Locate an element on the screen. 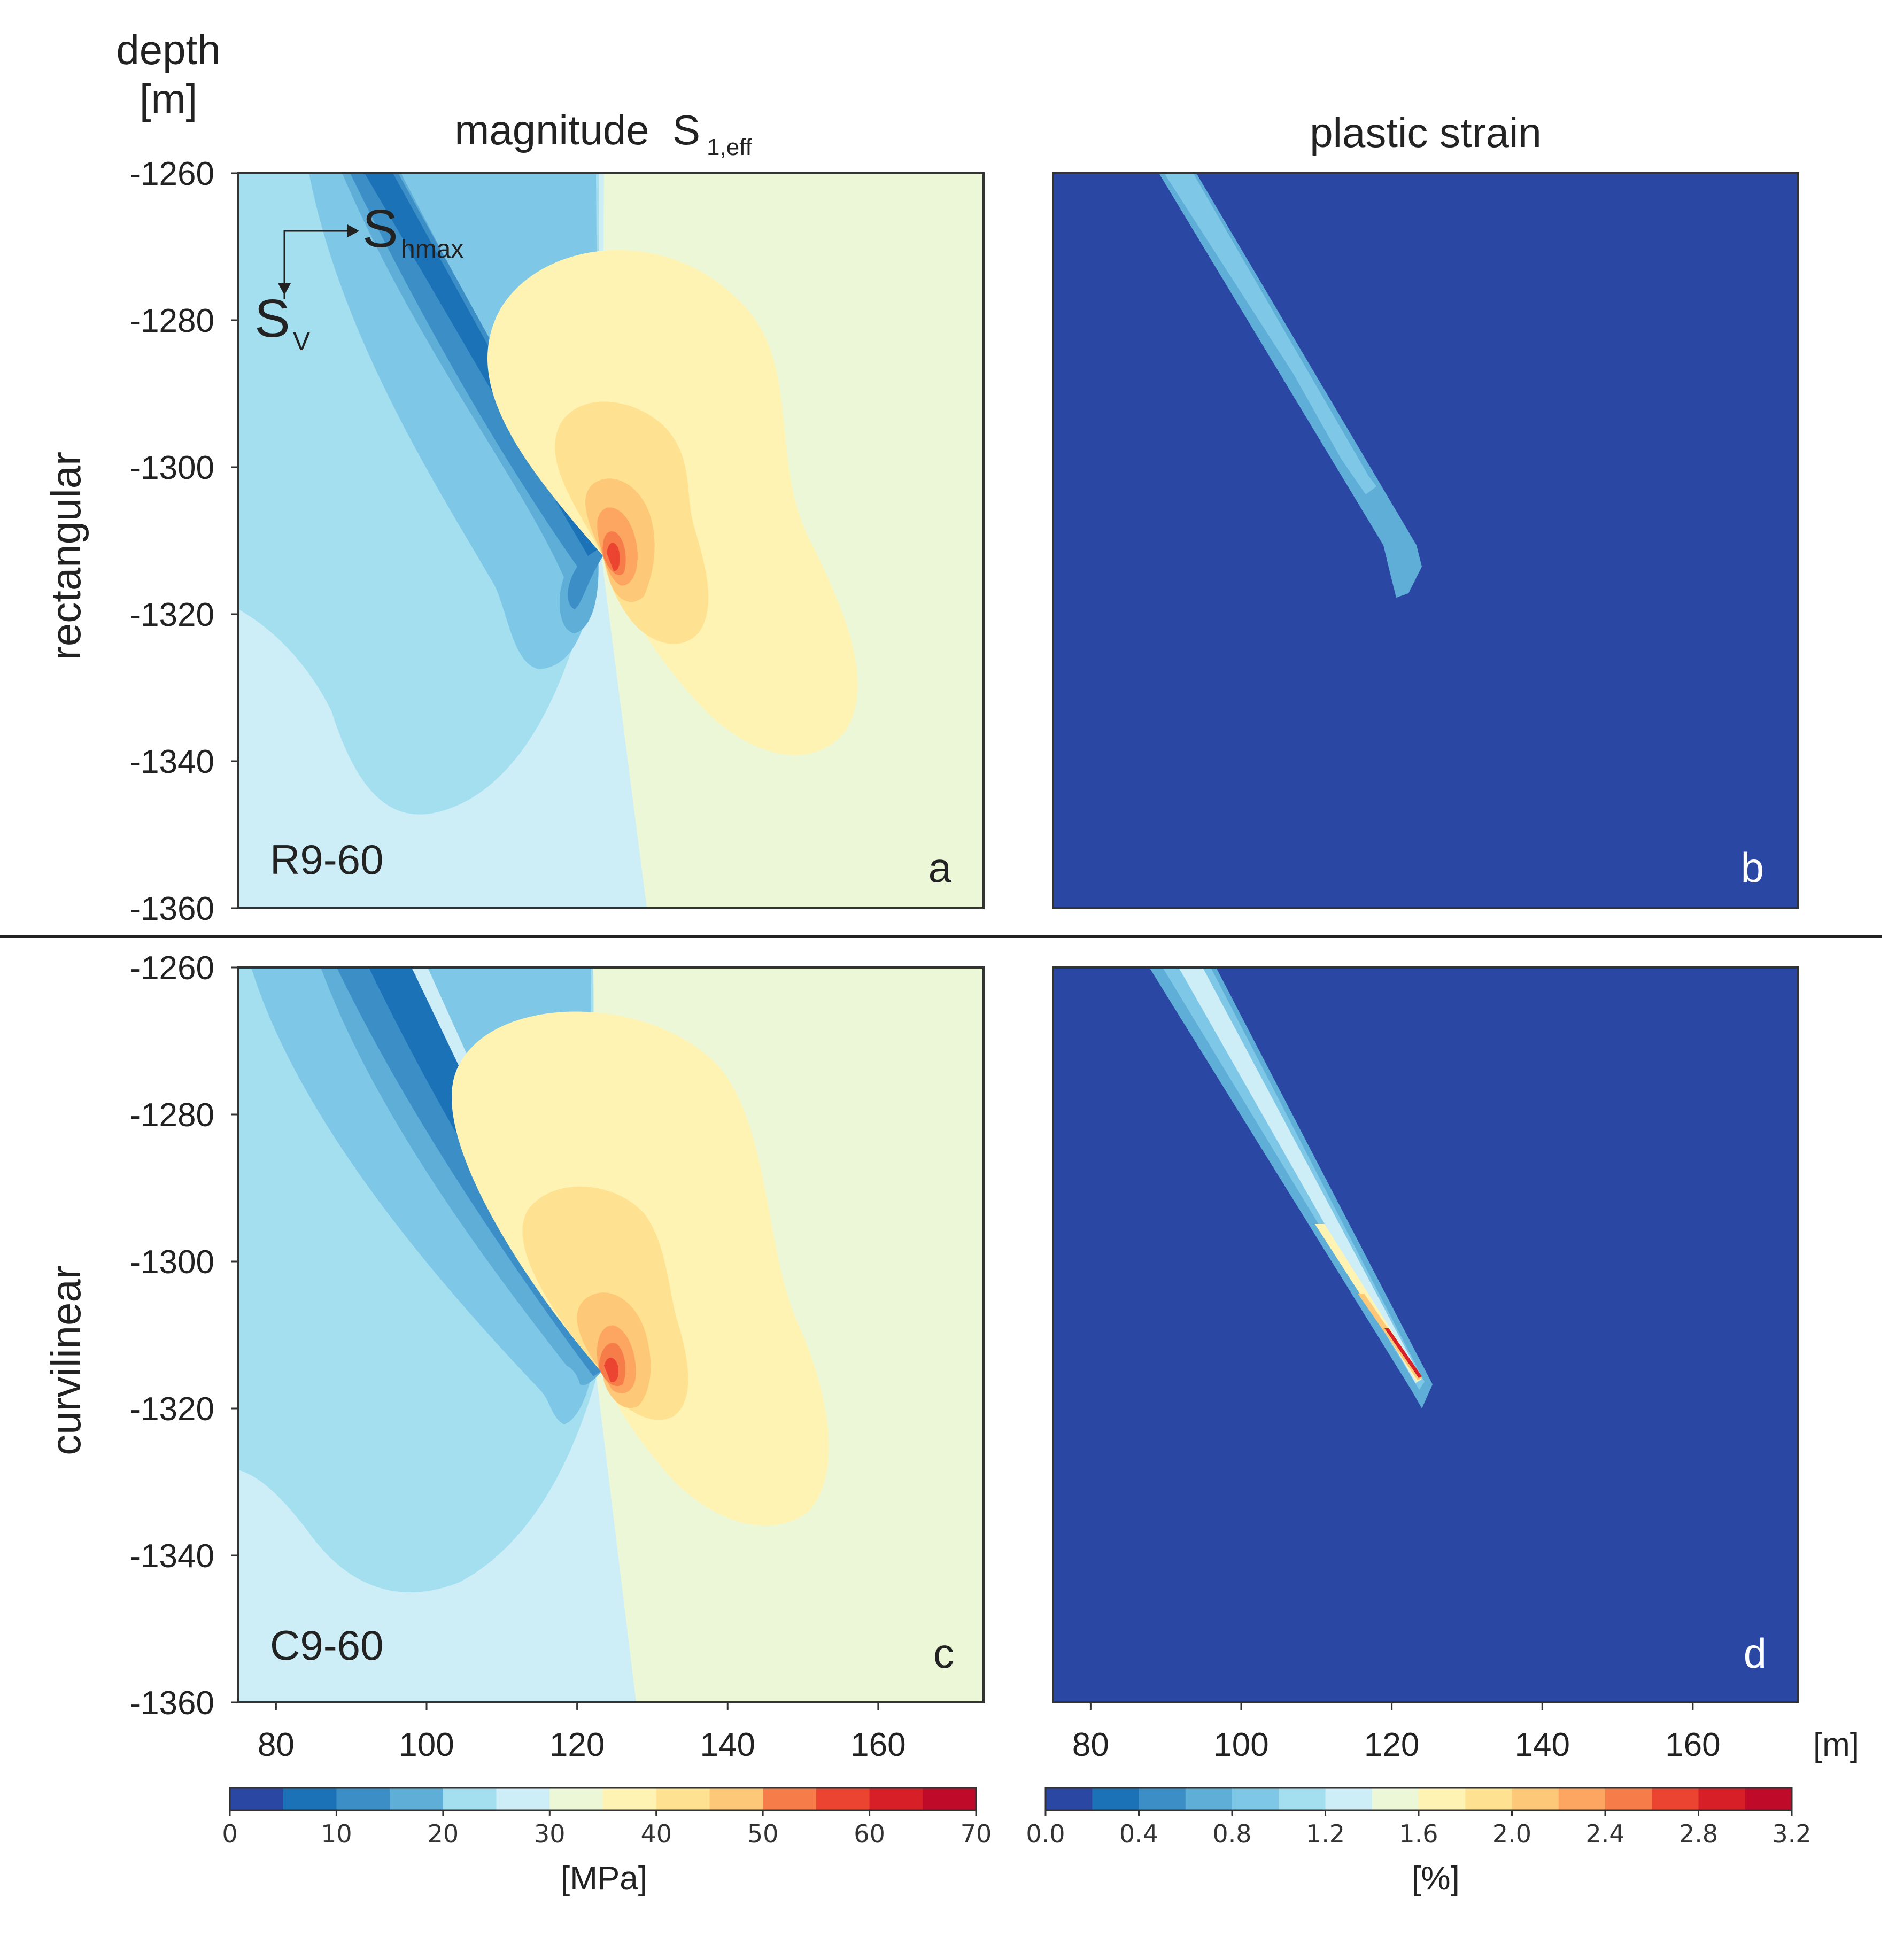 Image resolution: width=1904 pixels, height=1936 pixels. row-label-rectangular: rectangular is located at coordinates (65, 556).